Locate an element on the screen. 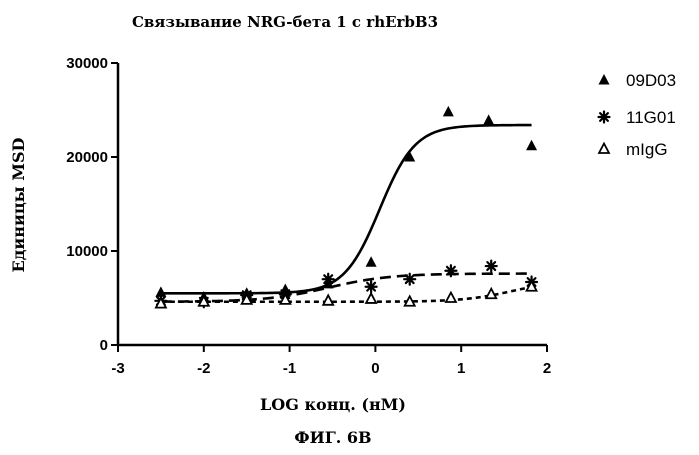 Image resolution: width=699 pixels, height=455 pixels. x-axis-label: LOG конц. (нМ) is located at coordinates (333, 404).